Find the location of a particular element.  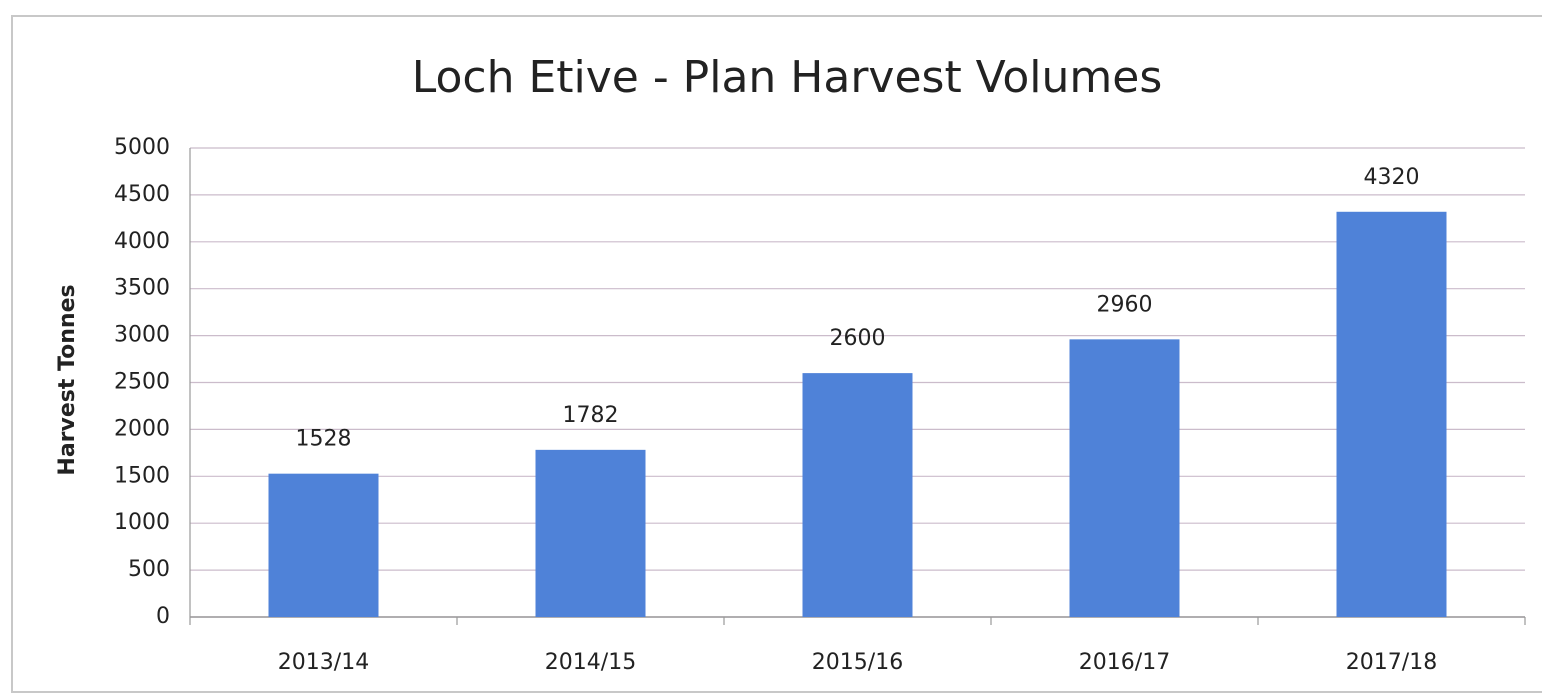

data-label: 1782 is located at coordinates (591, 415).